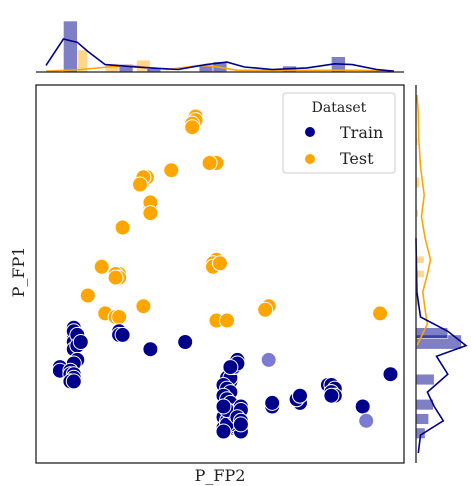 This screenshot has height=486, width=471. What do you see at coordinates (357, 158) in the screenshot?
I see `legend-label-test: Test` at bounding box center [357, 158].